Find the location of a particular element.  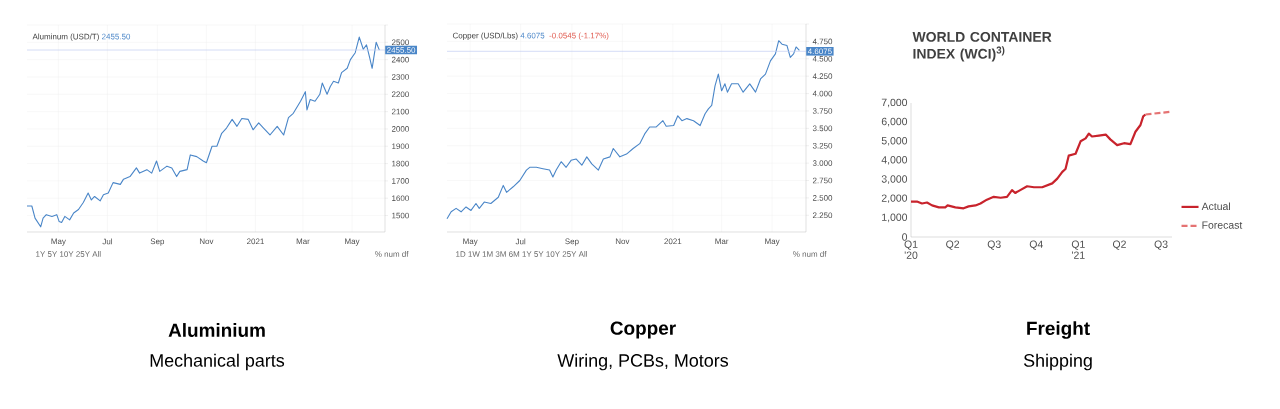

text: Aluminium is located at coordinates (216, 330).